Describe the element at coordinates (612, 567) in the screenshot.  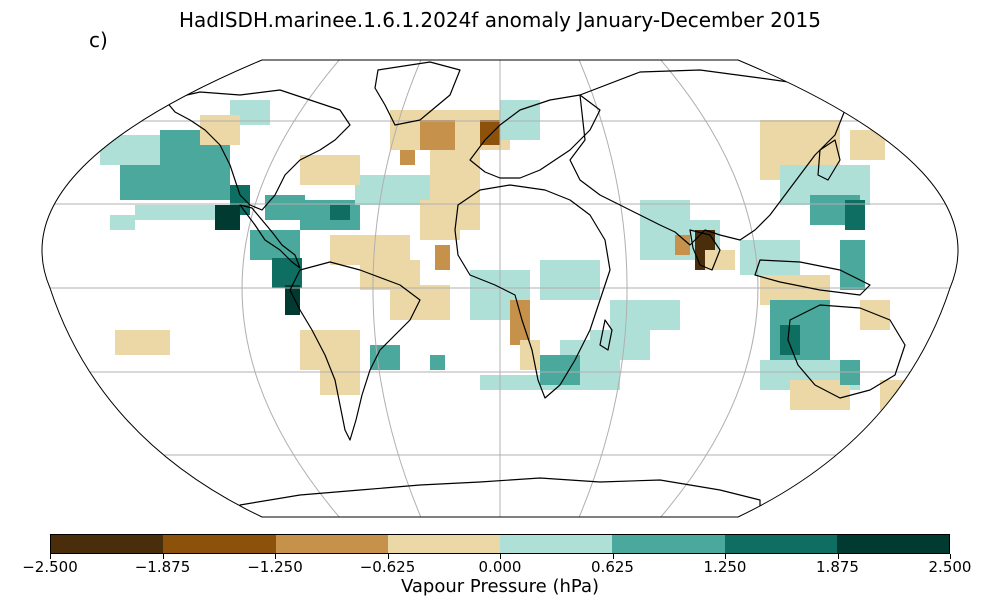
I see `colorbar-tick-label: 0.625` at that location.